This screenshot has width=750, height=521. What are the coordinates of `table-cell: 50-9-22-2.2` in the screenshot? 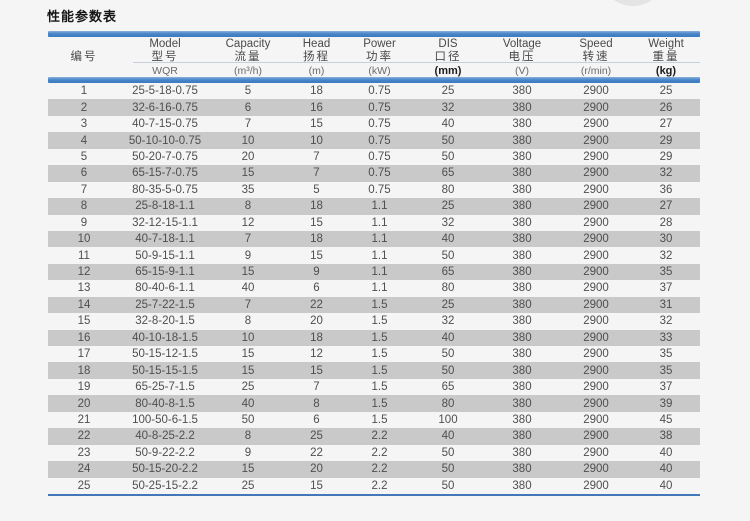 It's located at (165, 452).